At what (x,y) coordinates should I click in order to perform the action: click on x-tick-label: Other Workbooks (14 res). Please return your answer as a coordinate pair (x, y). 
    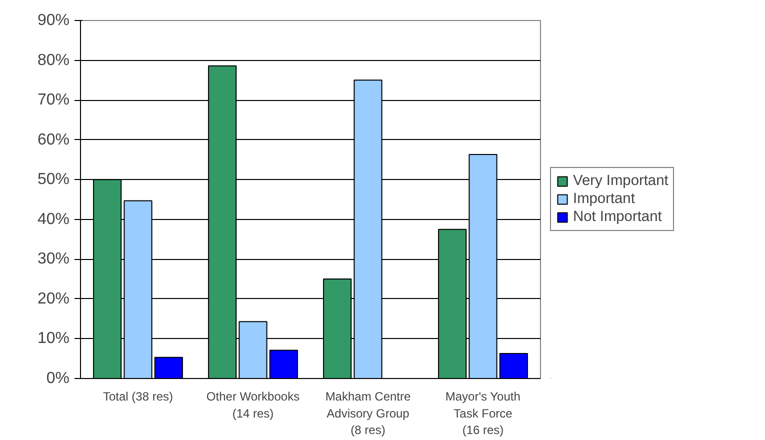
    Looking at the image, I should click on (253, 405).